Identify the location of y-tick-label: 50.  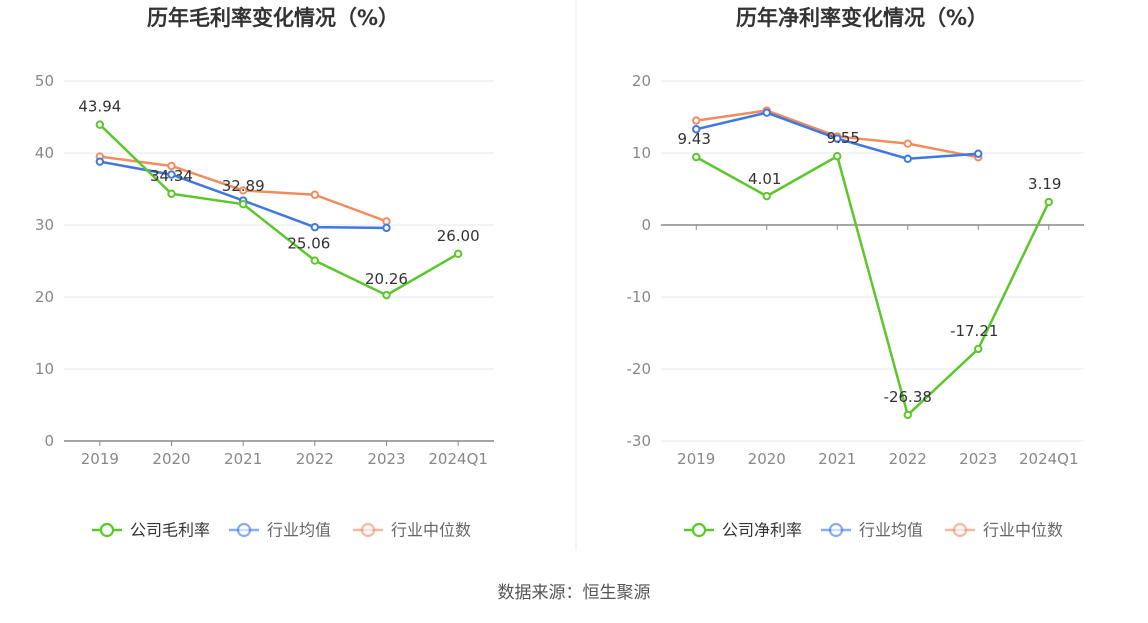
(44, 81).